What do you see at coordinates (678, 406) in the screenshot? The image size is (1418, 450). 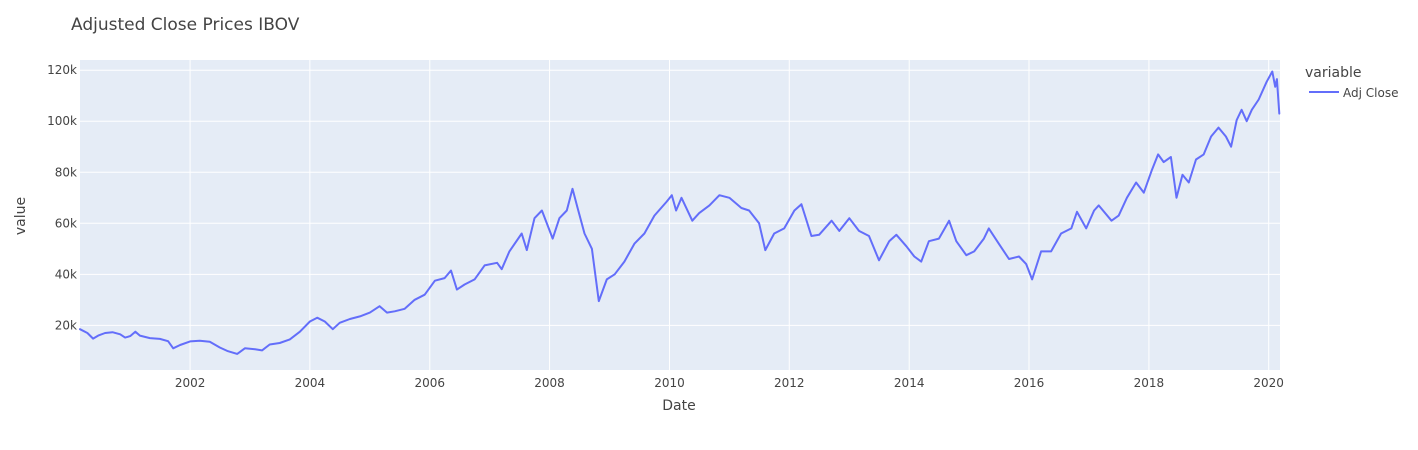 I see `x-axis-title: Date` at bounding box center [678, 406].